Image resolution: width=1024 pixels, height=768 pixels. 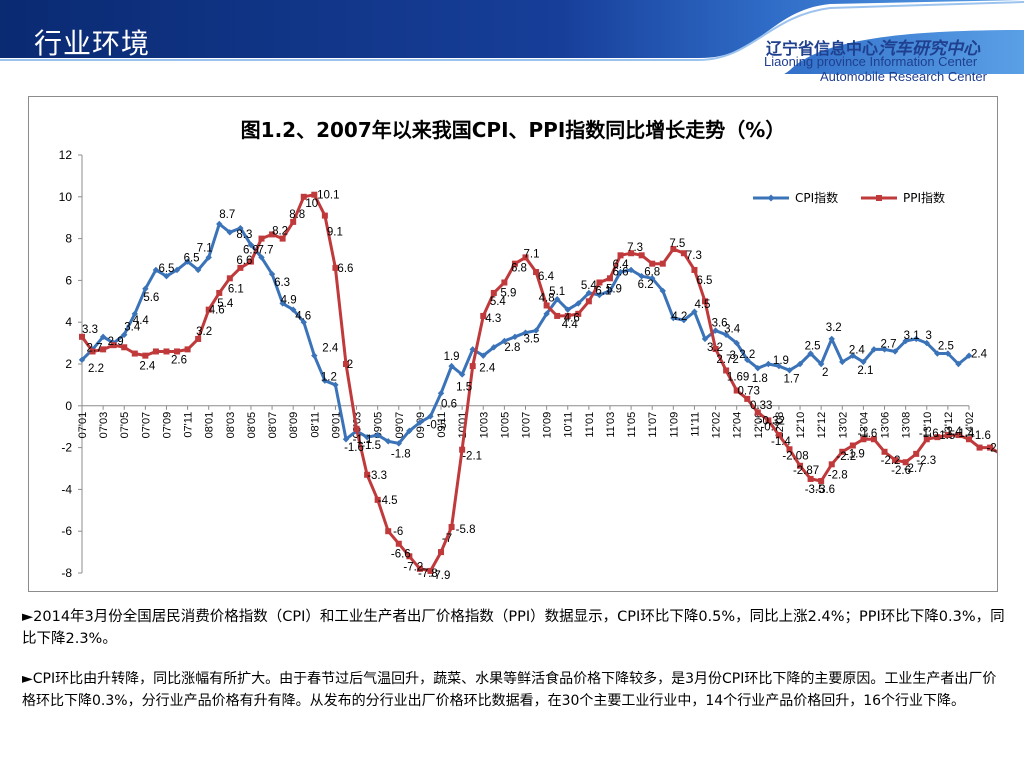 I want to click on x-tick-label: 08'07, so click(x=273, y=425).